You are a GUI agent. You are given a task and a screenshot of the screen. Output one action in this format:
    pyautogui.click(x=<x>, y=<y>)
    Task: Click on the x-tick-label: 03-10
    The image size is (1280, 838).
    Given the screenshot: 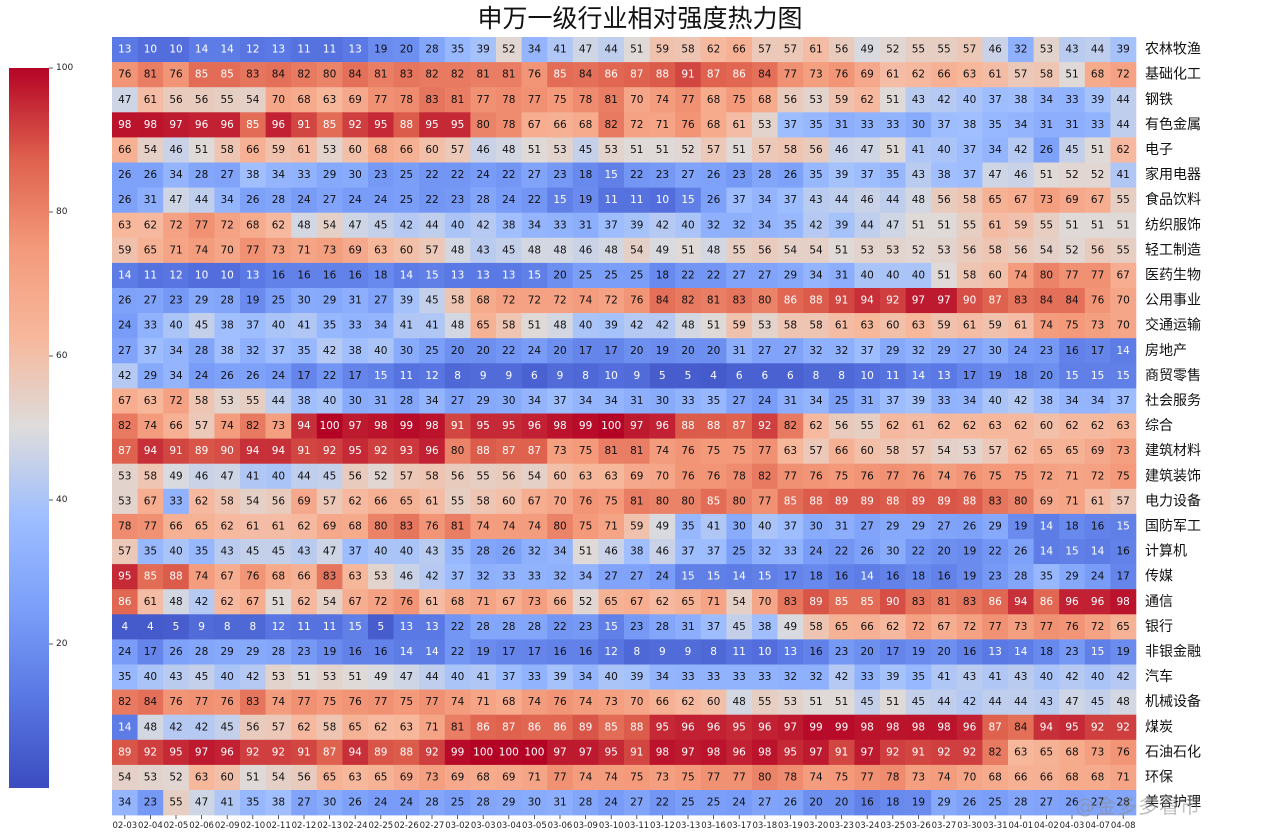 What is the action you would take?
    pyautogui.click(x=611, y=826)
    